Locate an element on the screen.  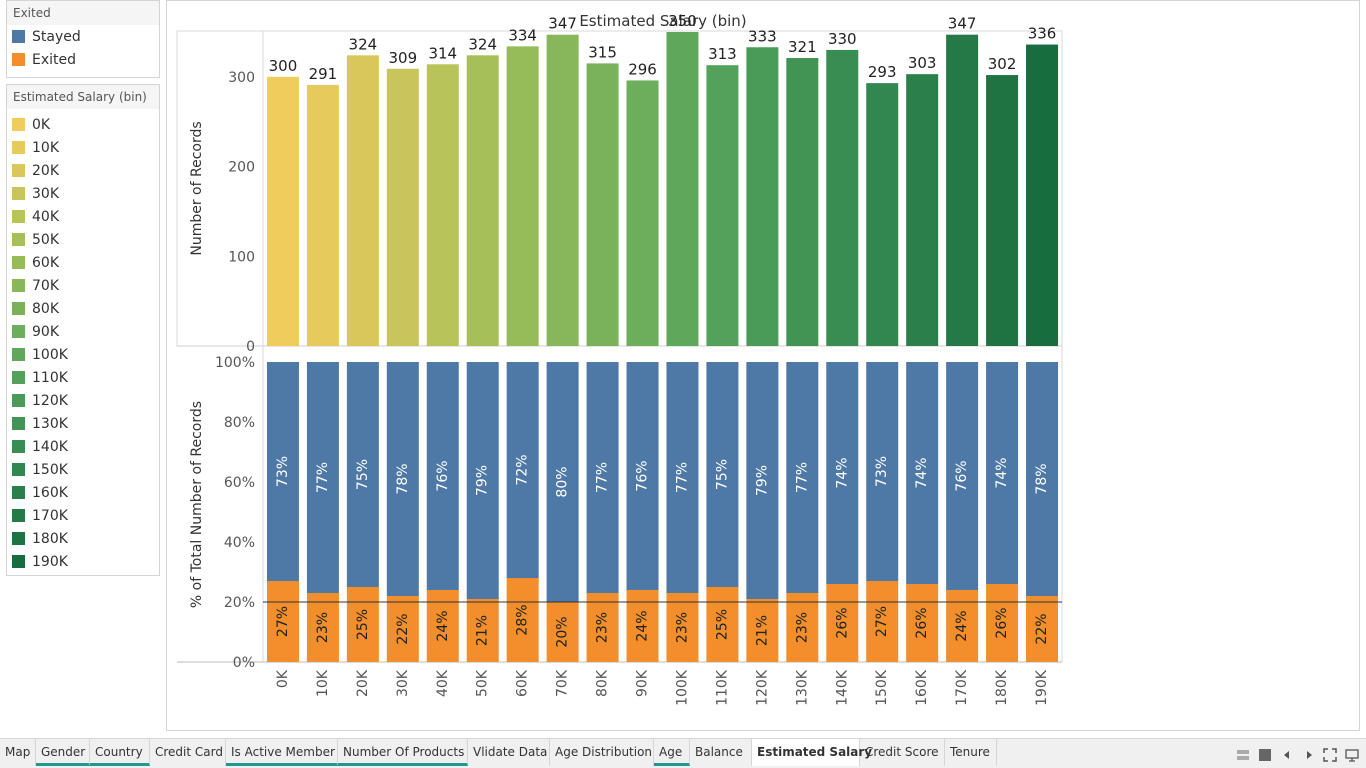
count-bar-30k is located at coordinates (402, 207).